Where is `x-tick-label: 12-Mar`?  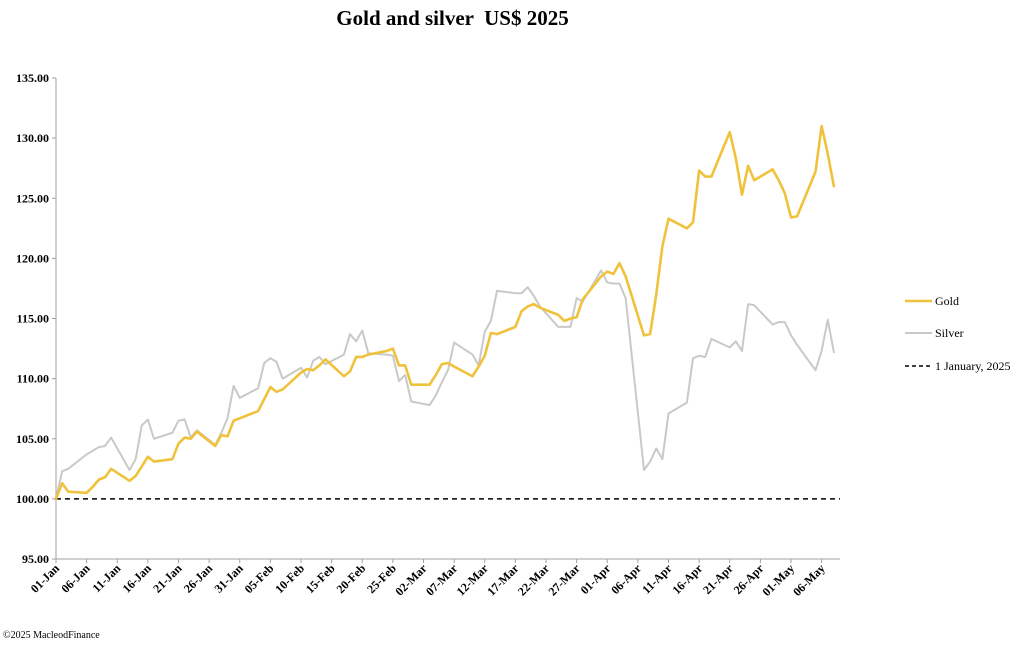
x-tick-label: 12-Mar is located at coordinates (473, 580).